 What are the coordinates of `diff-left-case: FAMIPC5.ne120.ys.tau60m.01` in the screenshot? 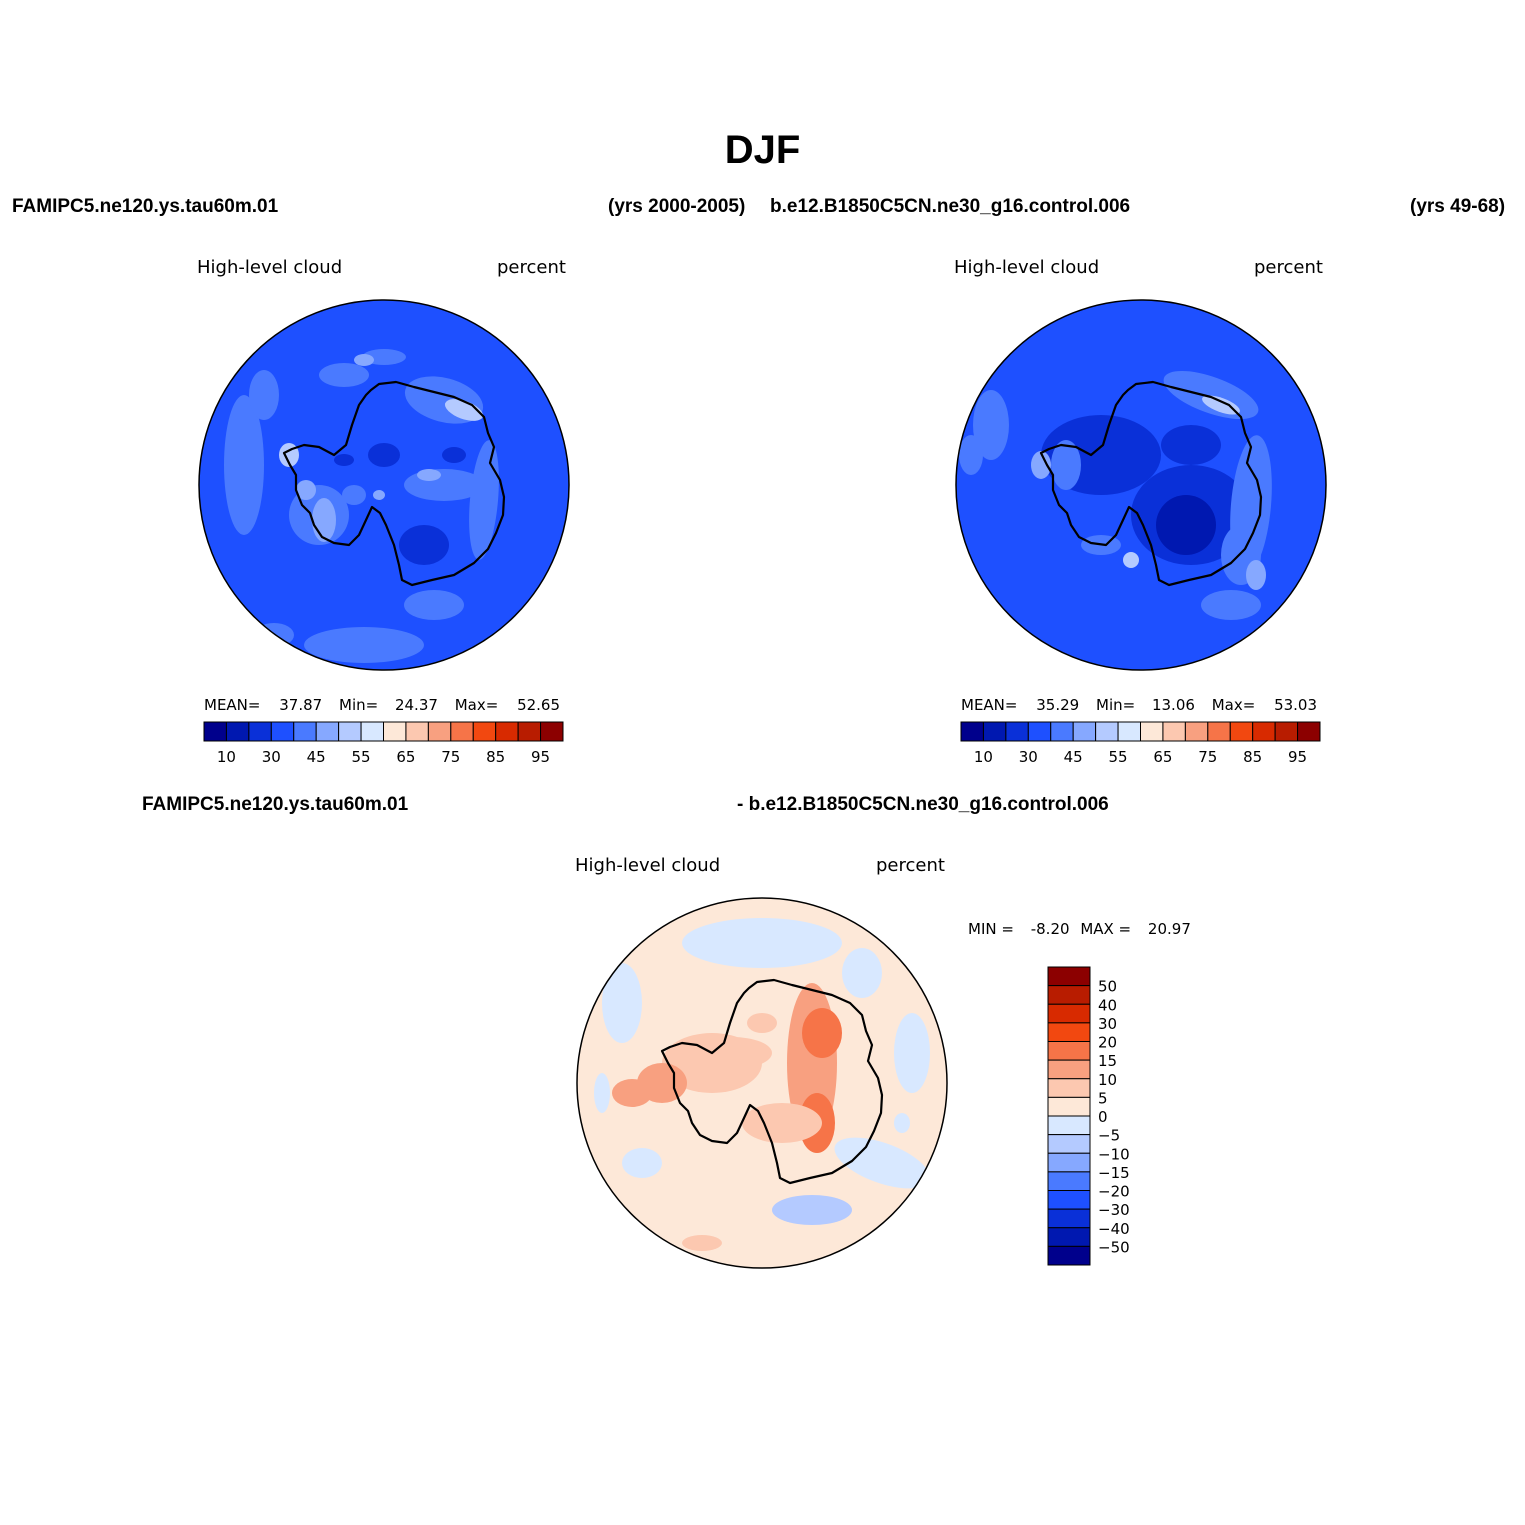 It's located at (275, 804).